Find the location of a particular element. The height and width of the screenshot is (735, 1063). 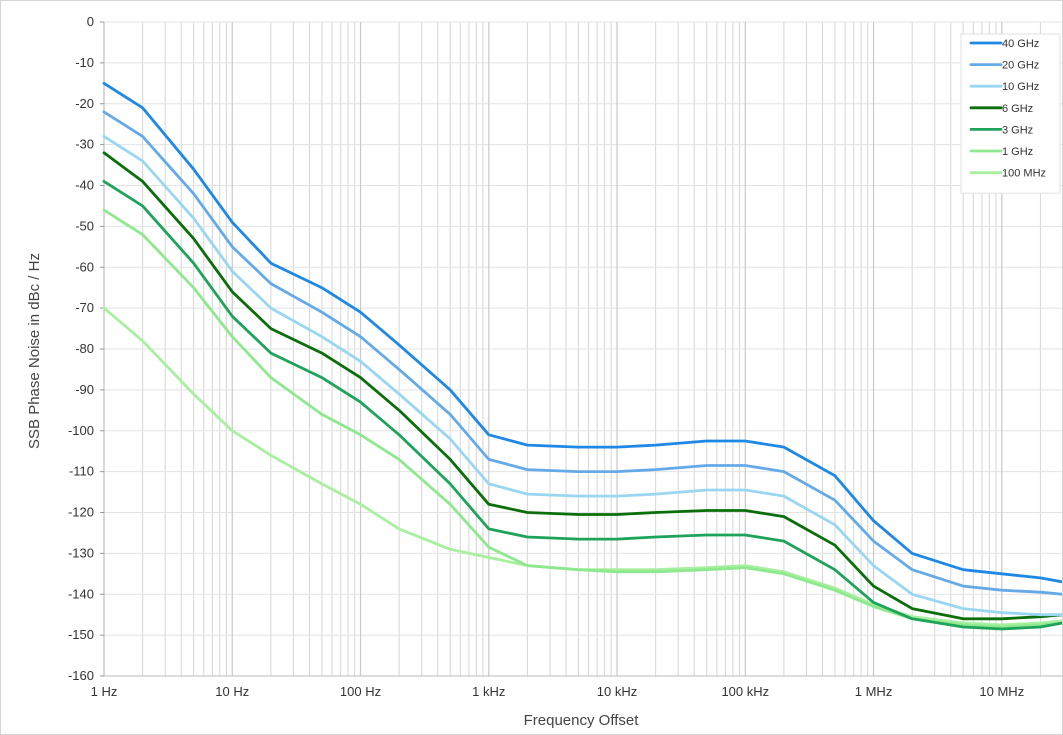

legend-label: 40 GHz is located at coordinates (1020, 44).